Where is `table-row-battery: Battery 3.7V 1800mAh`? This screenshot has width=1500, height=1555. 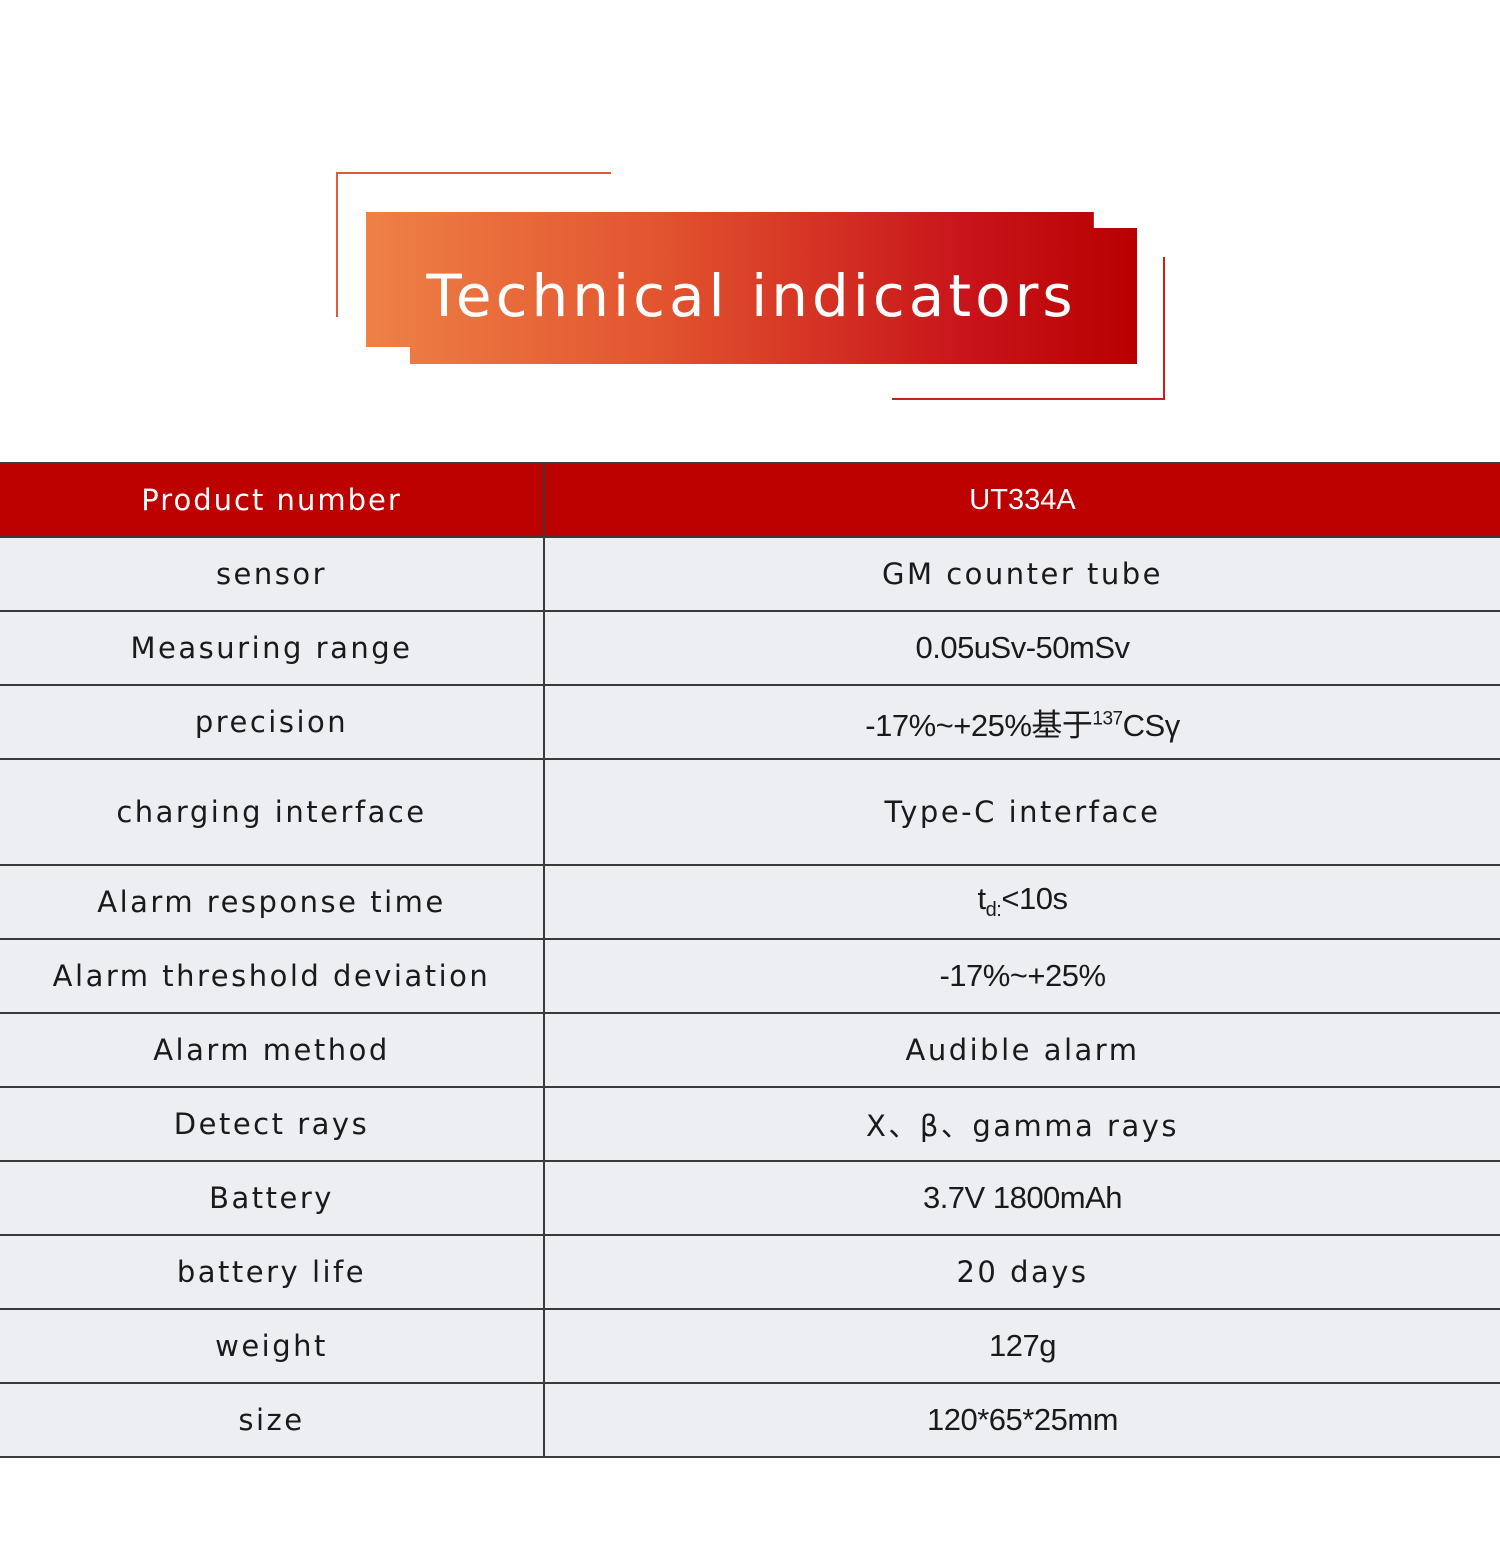
table-row-battery: Battery 3.7V 1800mAh is located at coordinates (750, 1198).